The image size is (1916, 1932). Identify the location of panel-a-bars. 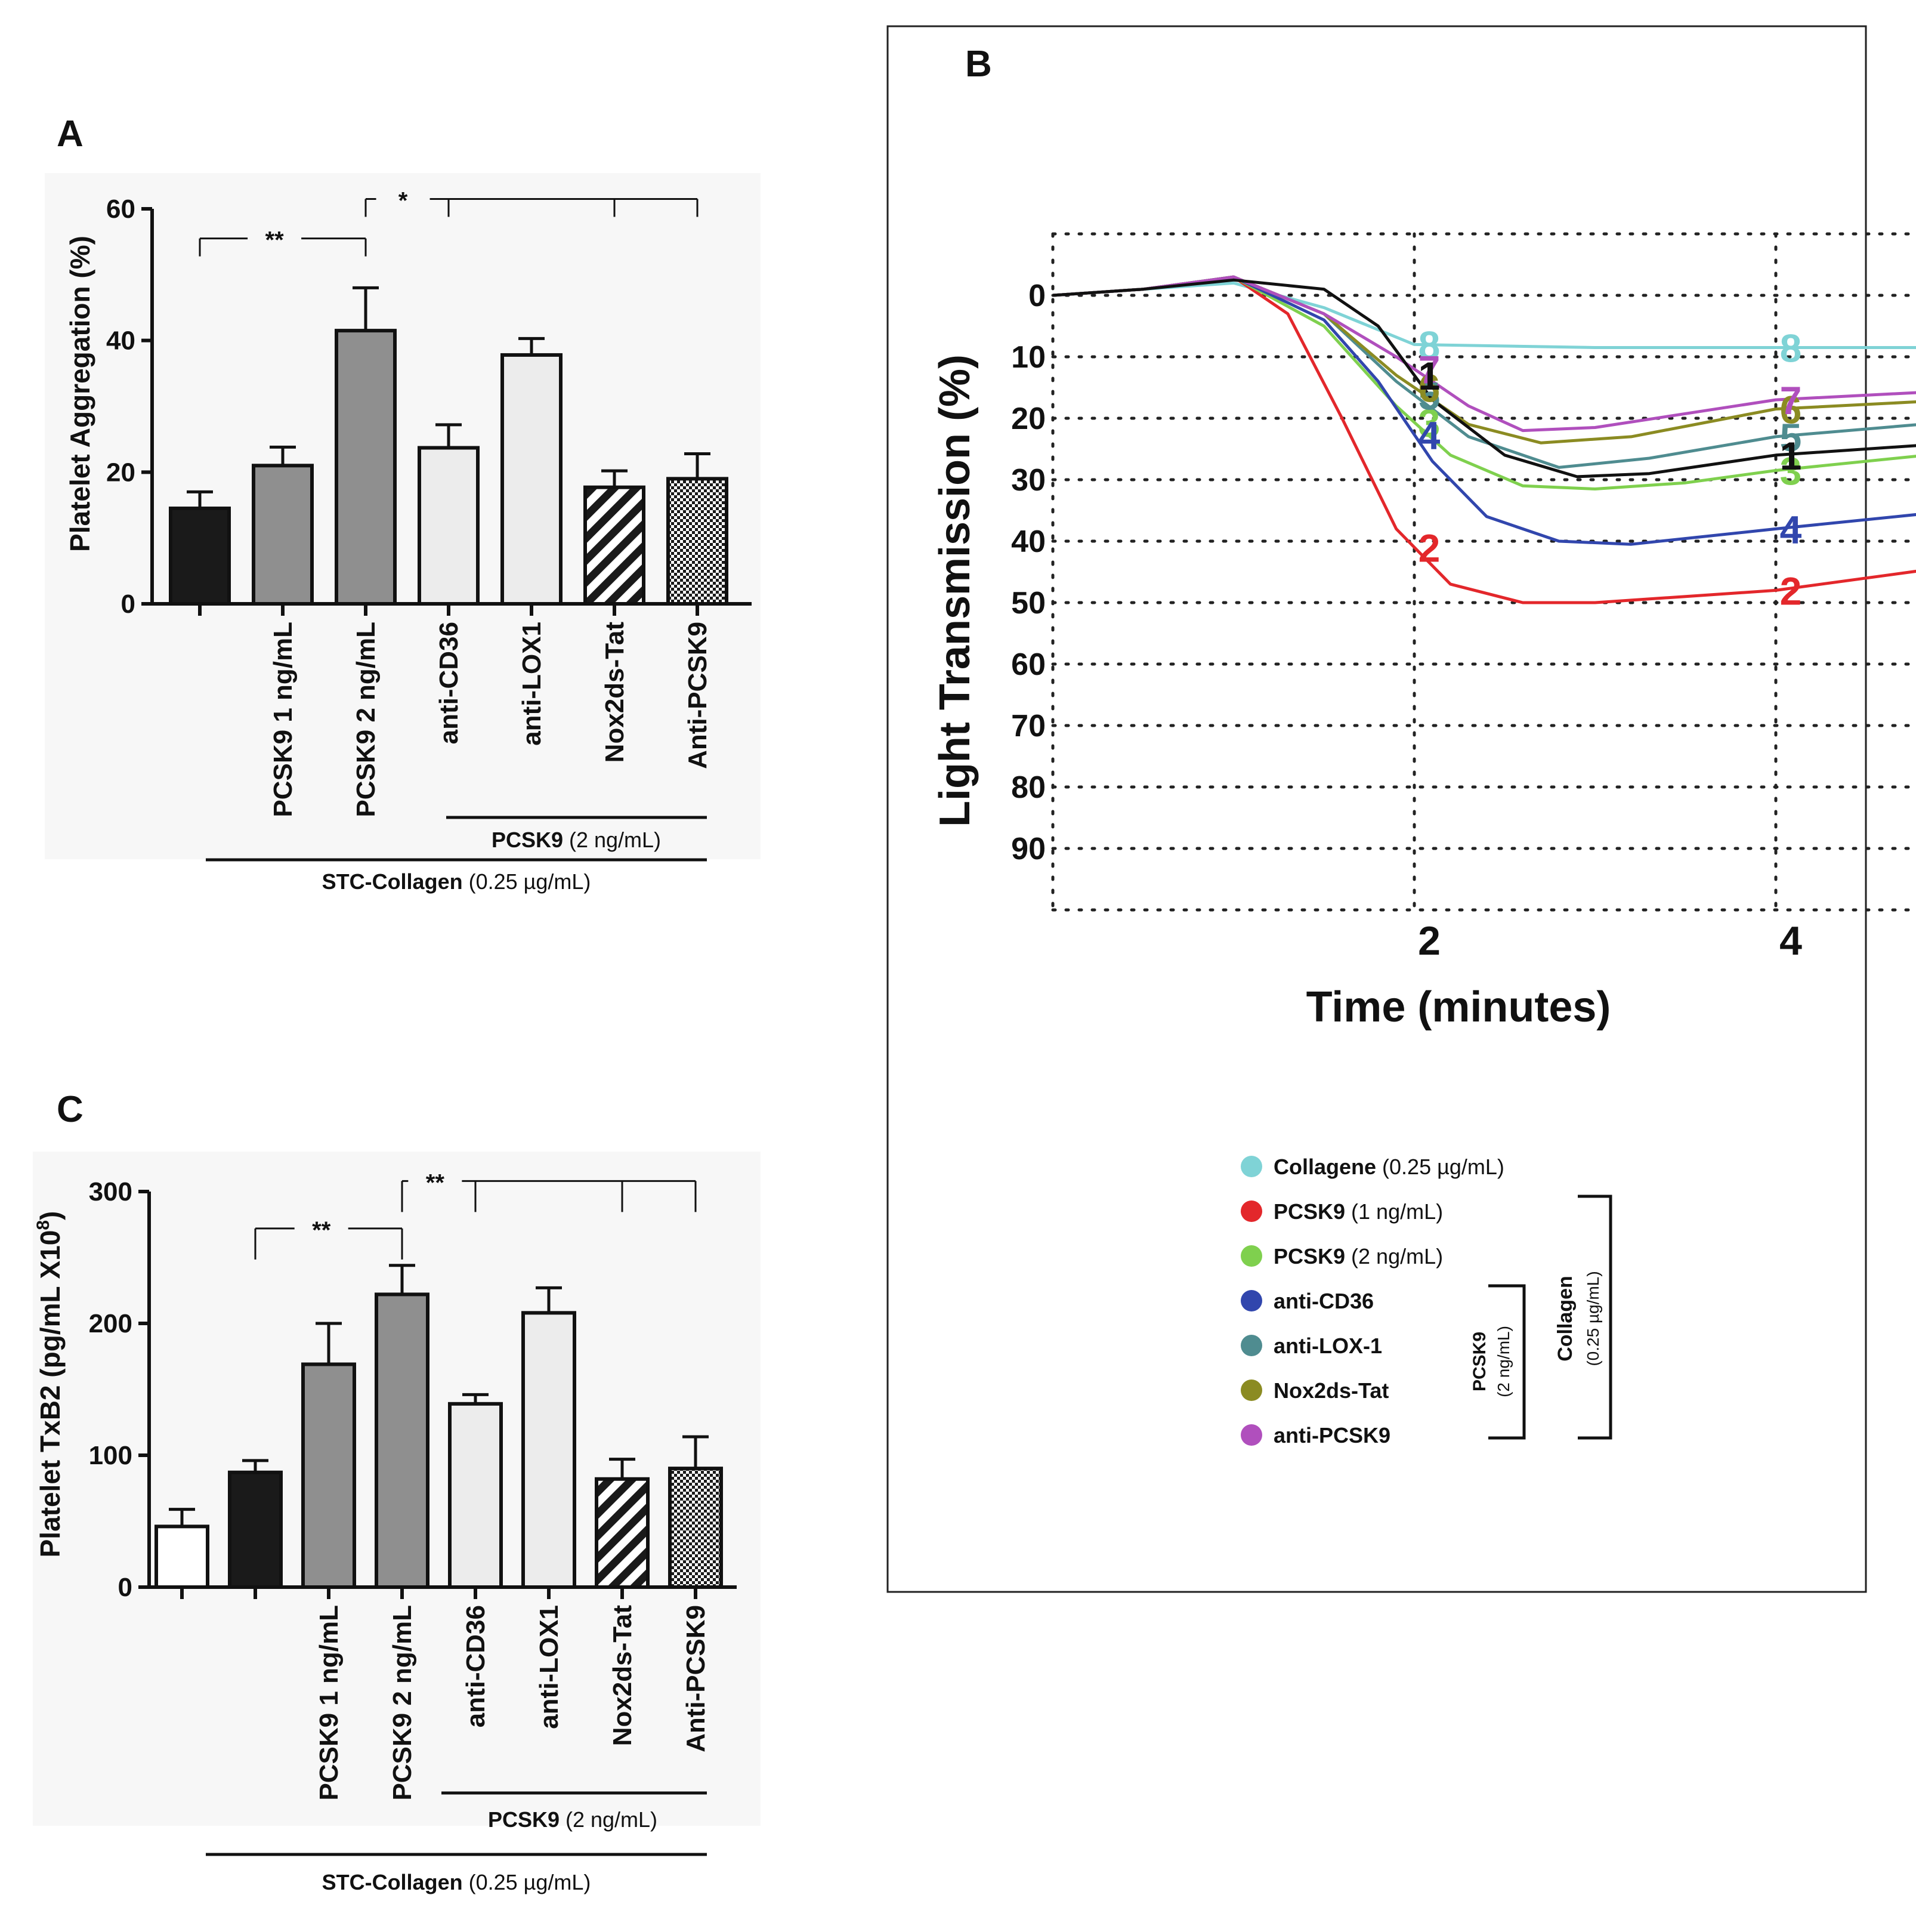
(448, 446).